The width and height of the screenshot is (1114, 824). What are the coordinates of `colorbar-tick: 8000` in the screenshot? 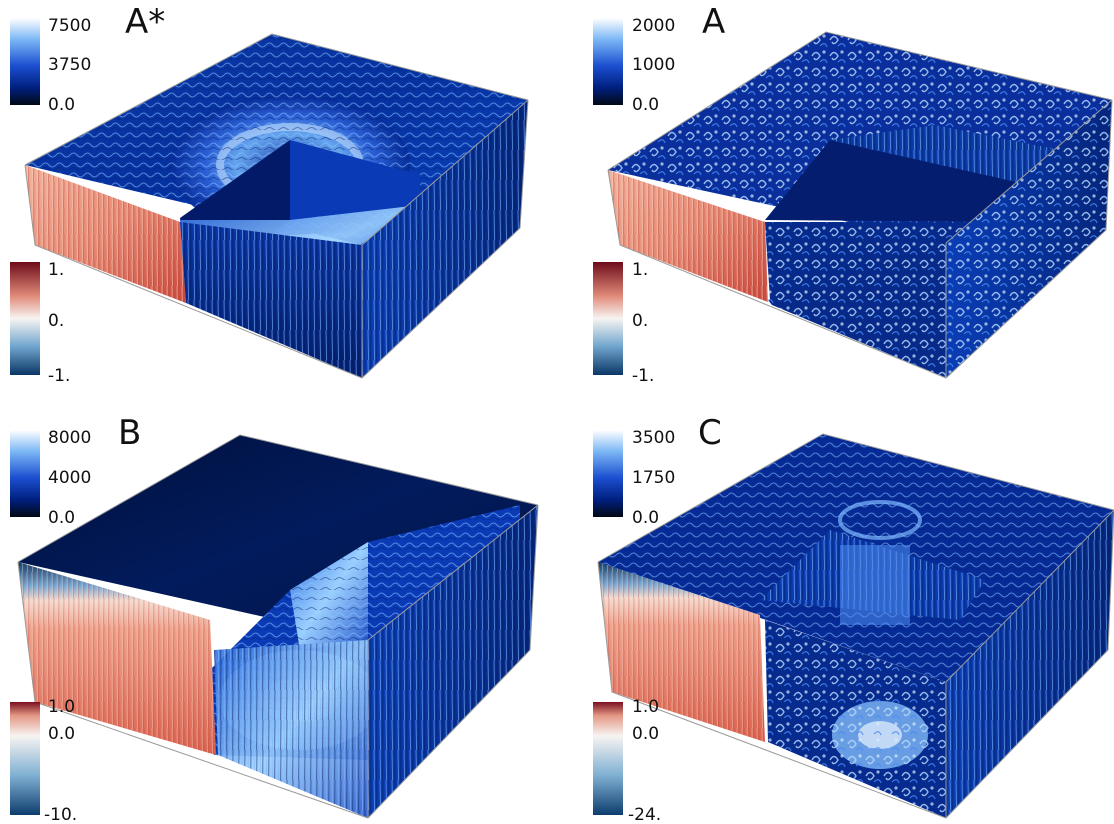 It's located at (69, 438).